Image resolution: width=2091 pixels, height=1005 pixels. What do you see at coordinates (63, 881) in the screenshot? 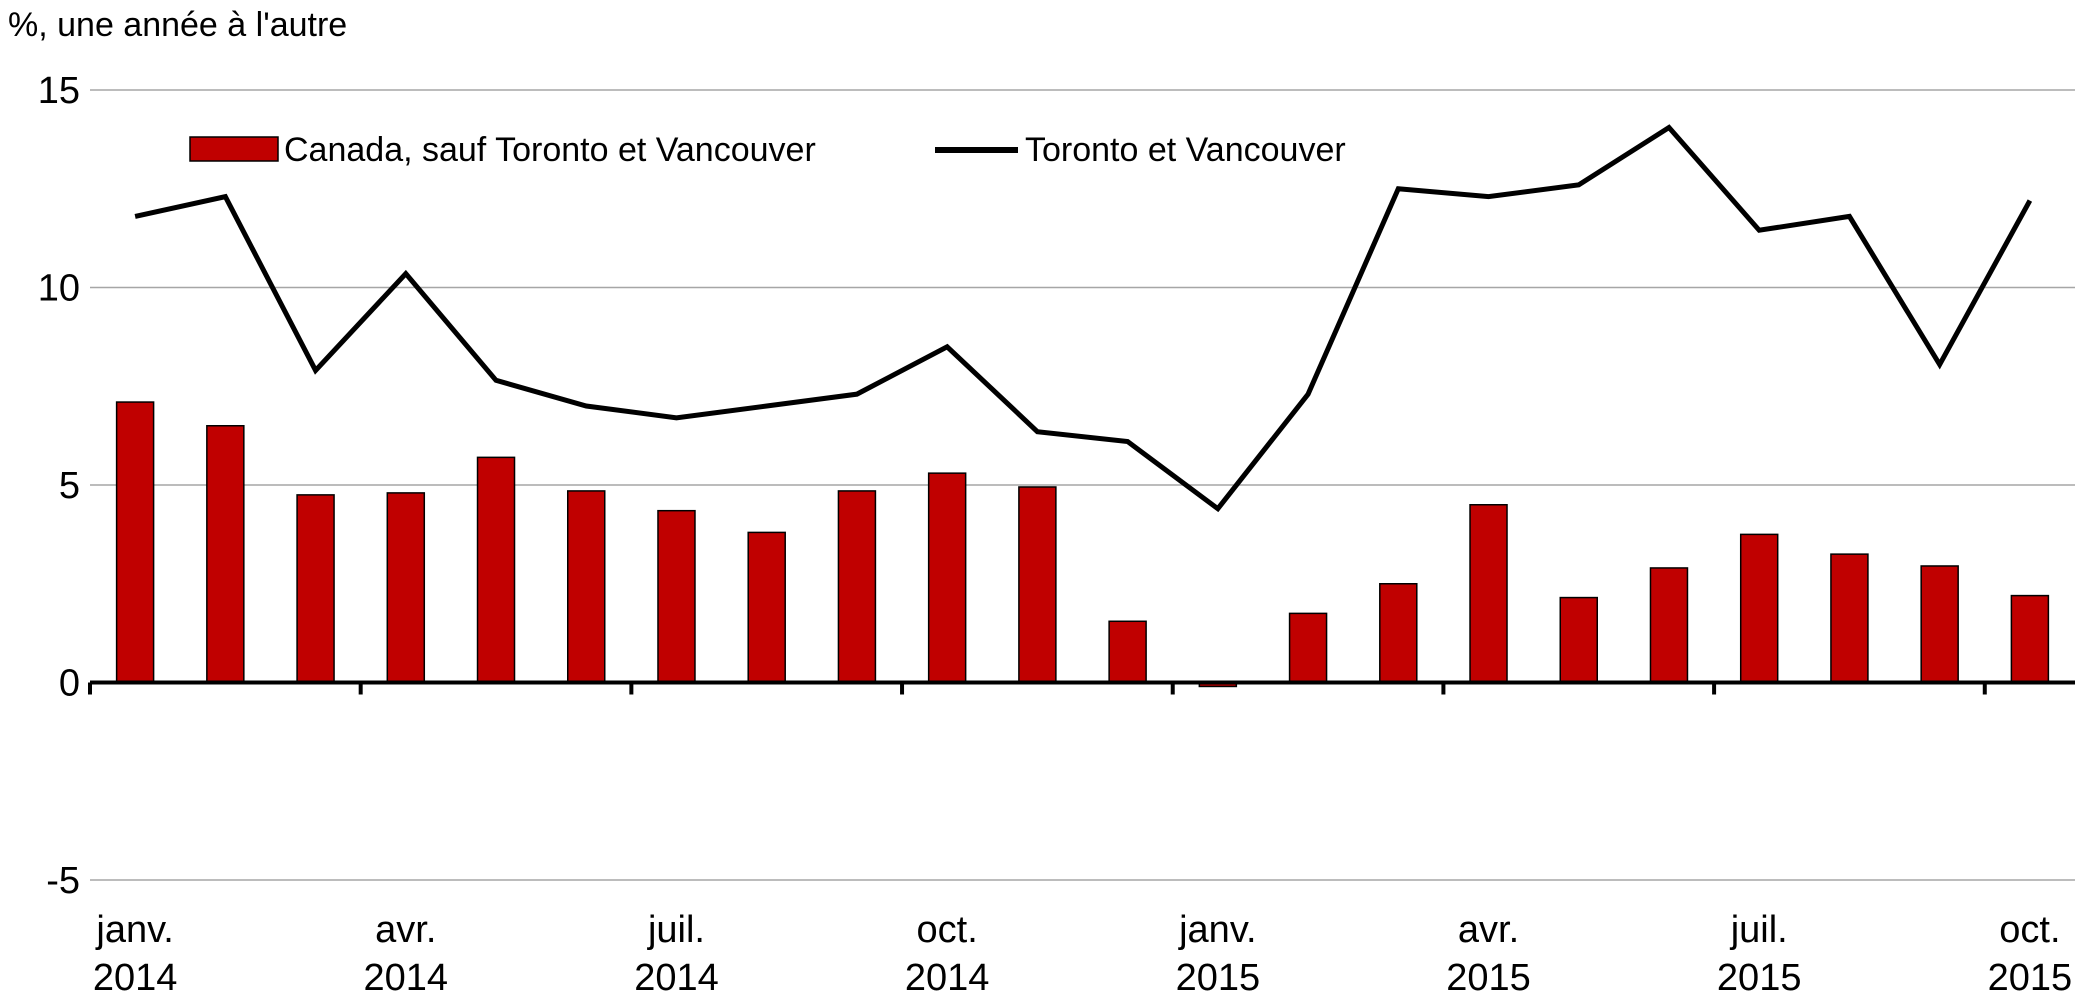
I see `y-tick-label: -5` at bounding box center [63, 881].